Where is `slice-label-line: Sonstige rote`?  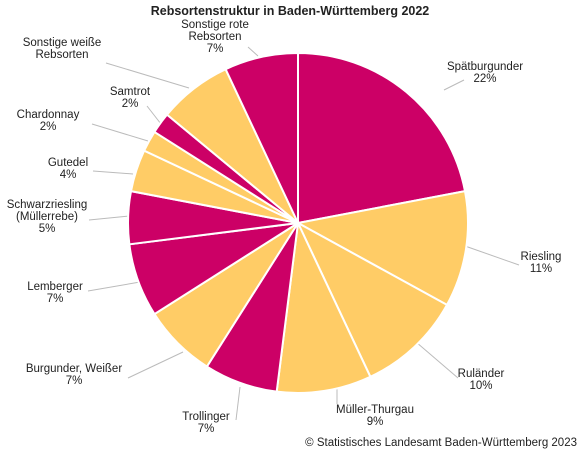
slice-label-line: Sonstige rote is located at coordinates (215, 25).